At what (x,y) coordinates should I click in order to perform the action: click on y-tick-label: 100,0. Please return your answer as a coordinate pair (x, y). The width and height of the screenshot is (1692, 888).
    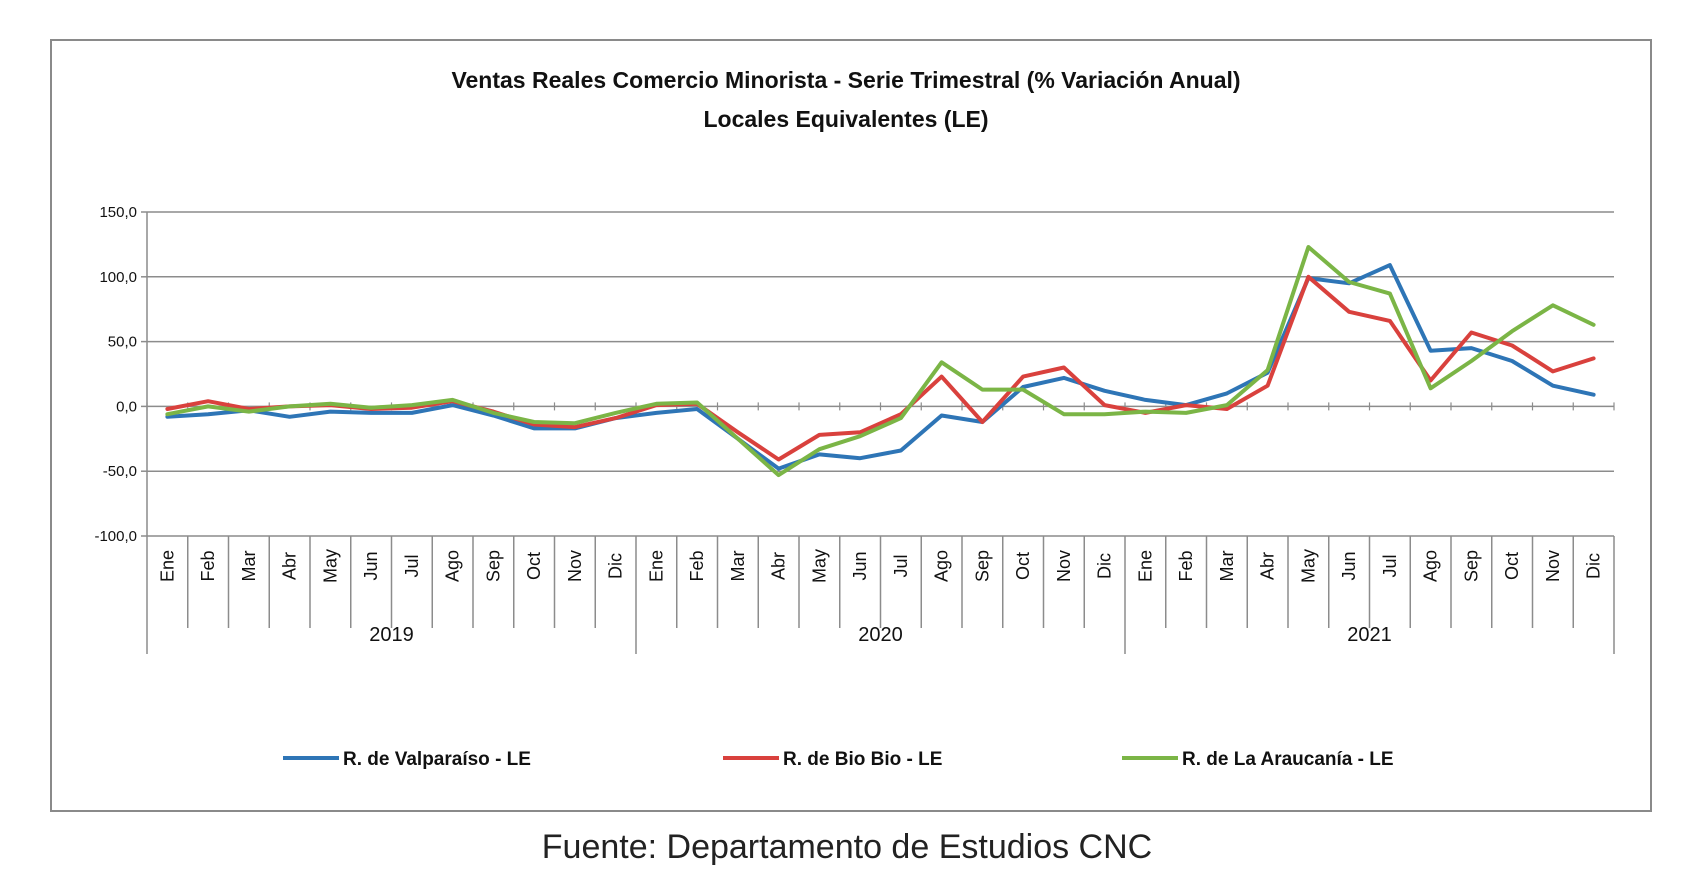
    Looking at the image, I should click on (118, 277).